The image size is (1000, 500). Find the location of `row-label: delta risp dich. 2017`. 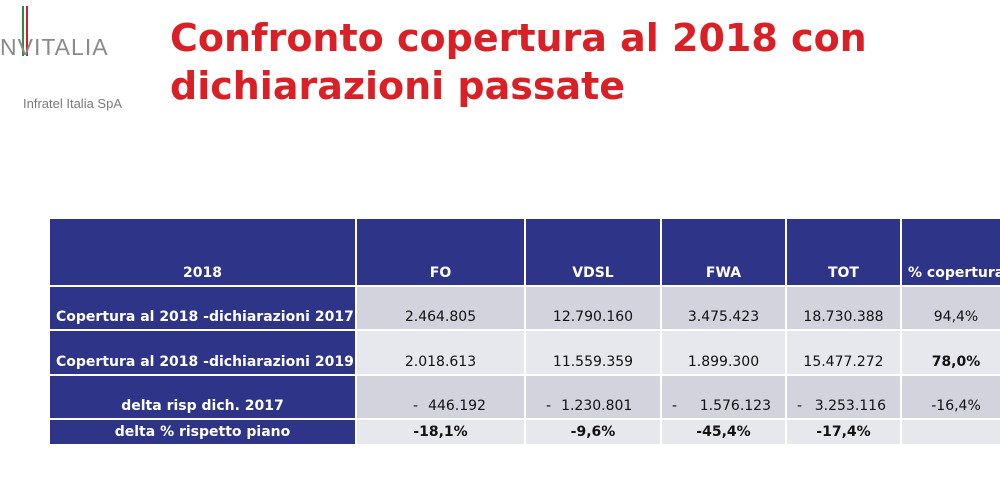

row-label: delta risp dich. 2017 is located at coordinates (202, 397).